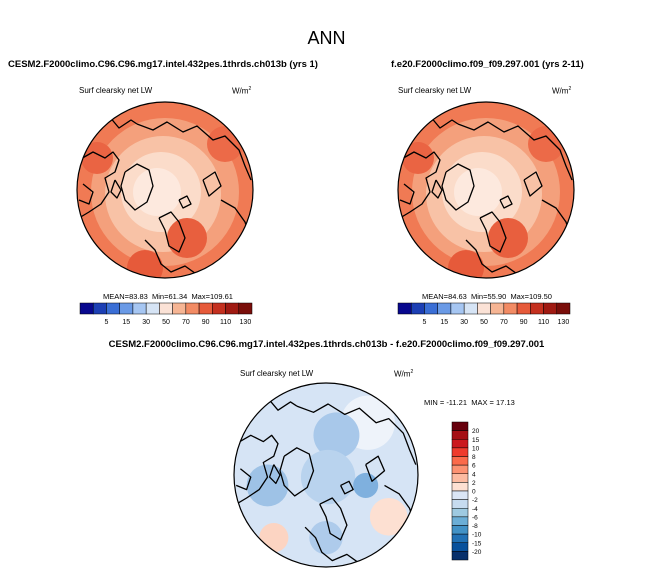 The image size is (653, 570). Describe the element at coordinates (562, 91) in the screenshot. I see `panel2-units: W/m2` at that location.